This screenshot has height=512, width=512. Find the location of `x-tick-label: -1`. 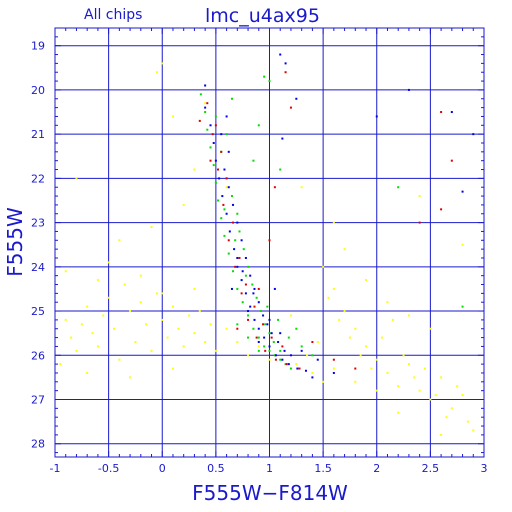

x-tick-label: -1 is located at coordinates (55, 468).